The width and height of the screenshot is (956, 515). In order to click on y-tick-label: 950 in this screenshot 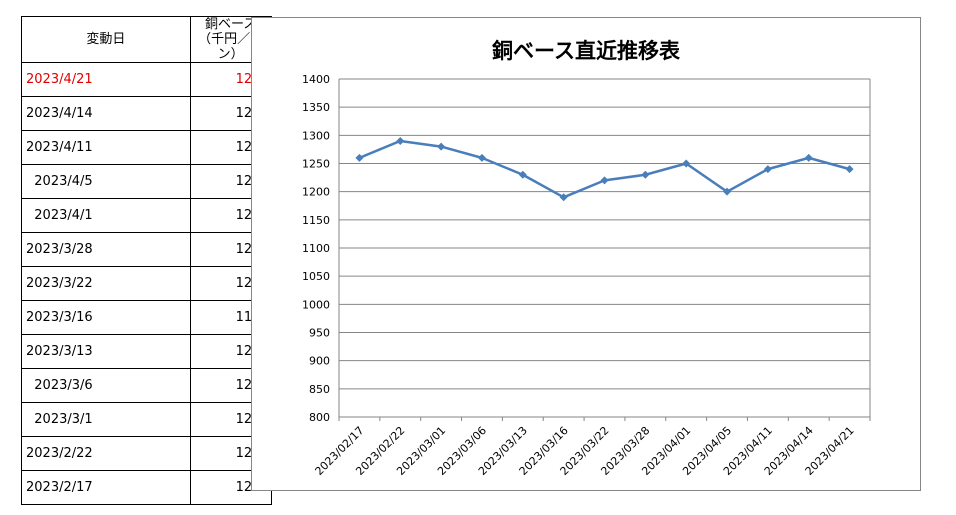, I will do `click(319, 333)`.